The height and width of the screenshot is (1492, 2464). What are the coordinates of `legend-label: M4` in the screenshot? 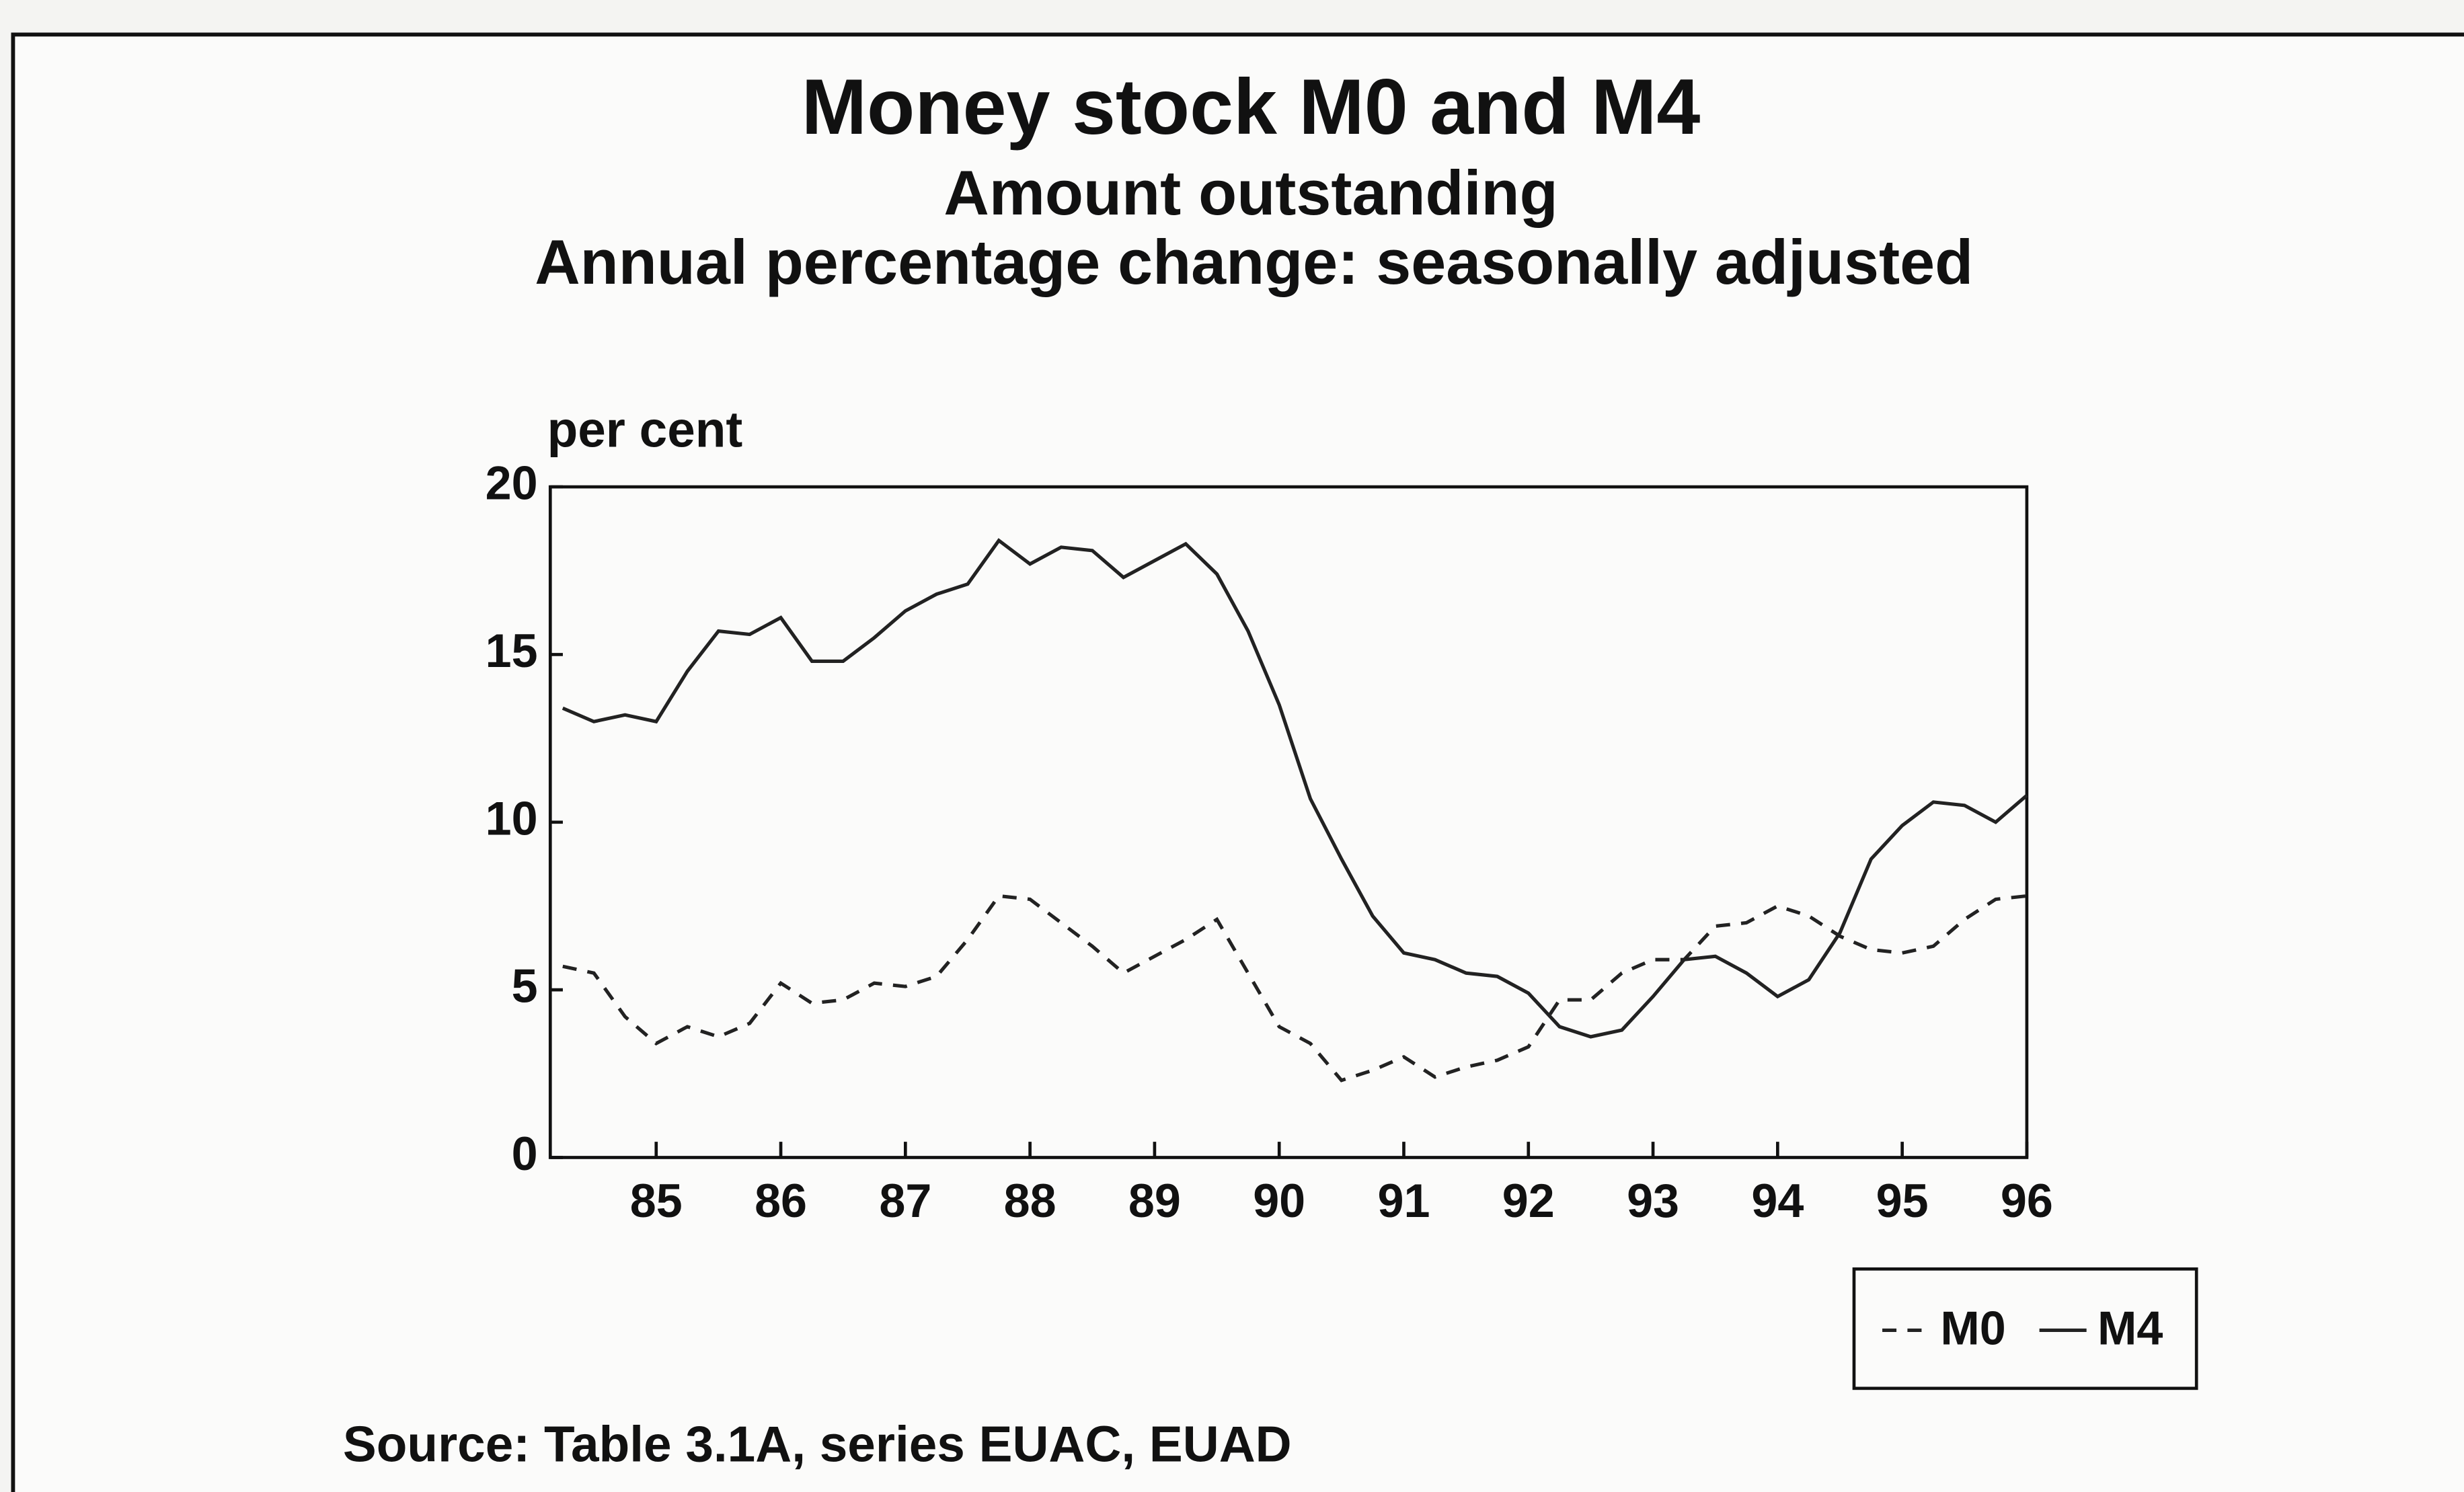 It's located at (2130, 1328).